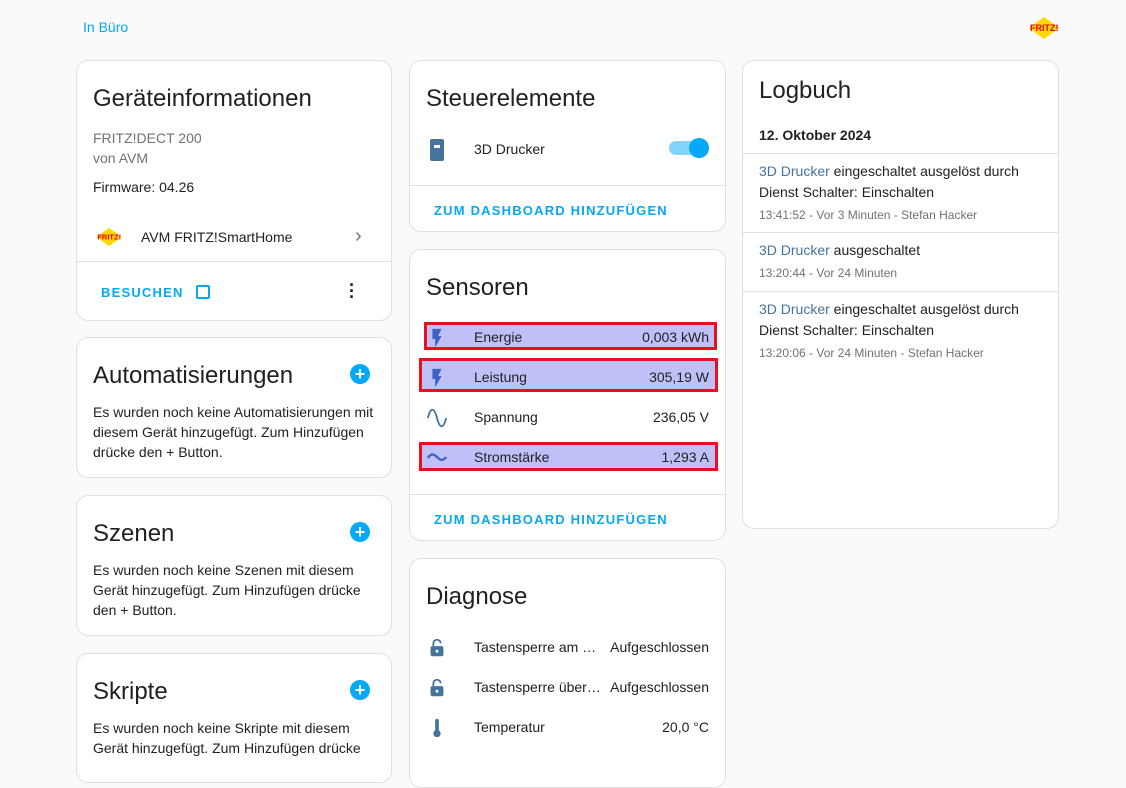 The width and height of the screenshot is (1126, 788). What do you see at coordinates (567, 727) in the screenshot?
I see `diagnostic-row: Temperatur 20,0 °C` at bounding box center [567, 727].